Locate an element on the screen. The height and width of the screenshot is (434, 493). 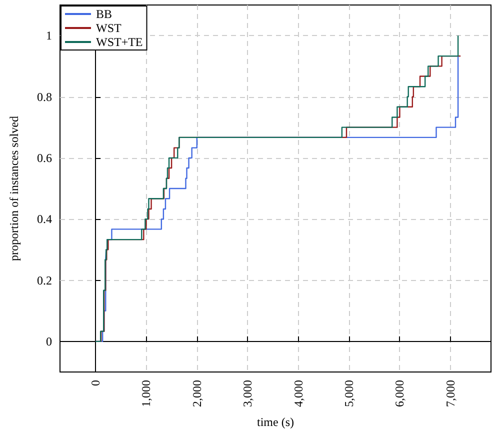
x-tick-label: 1,000 is located at coordinates (146, 393).